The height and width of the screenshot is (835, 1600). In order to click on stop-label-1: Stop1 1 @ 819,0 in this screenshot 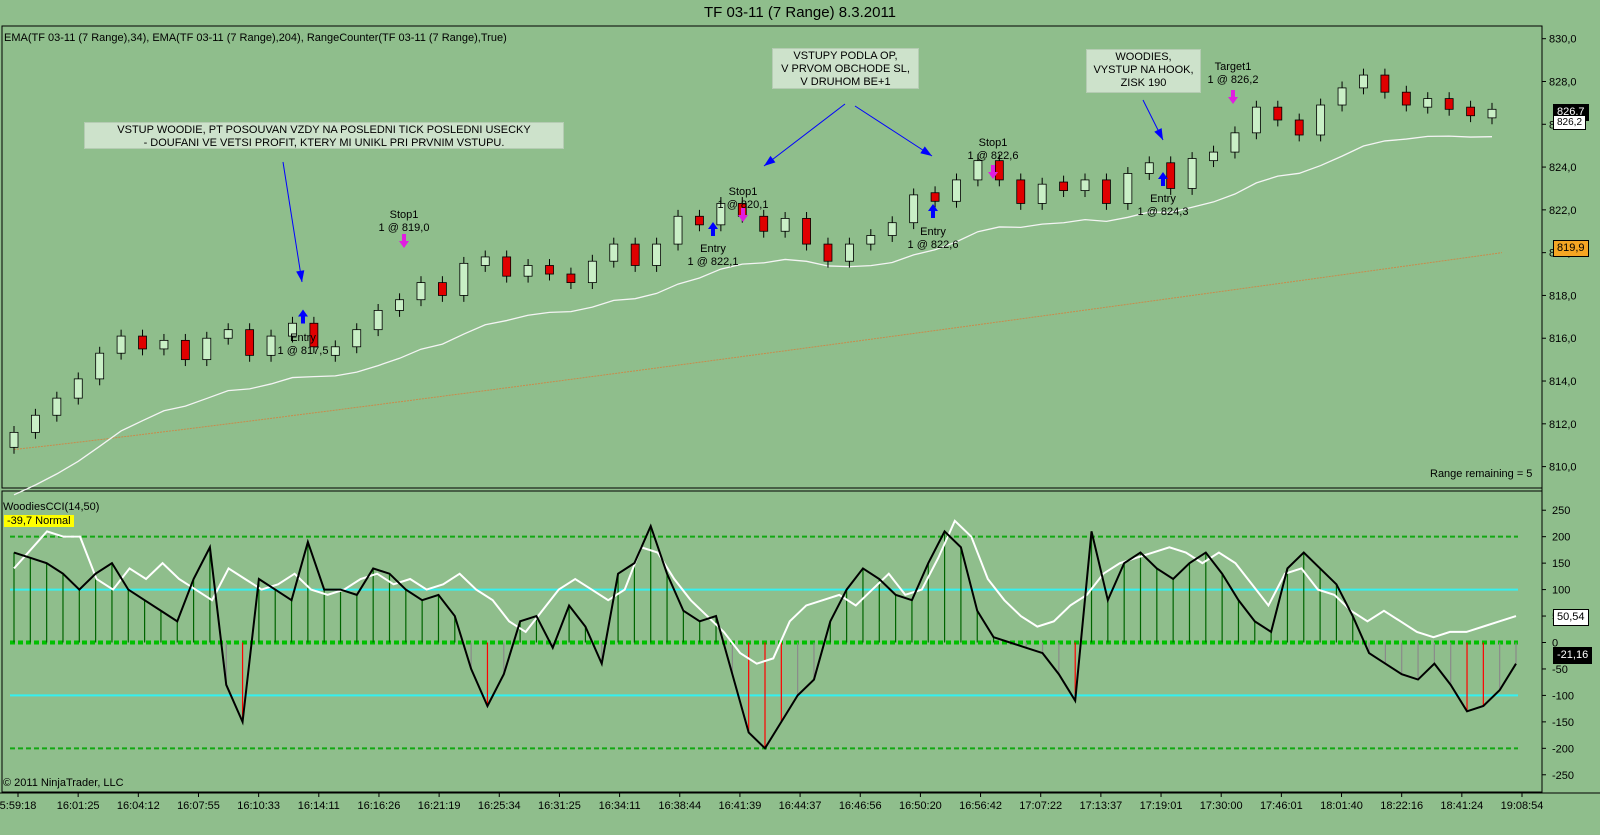, I will do `click(404, 221)`.